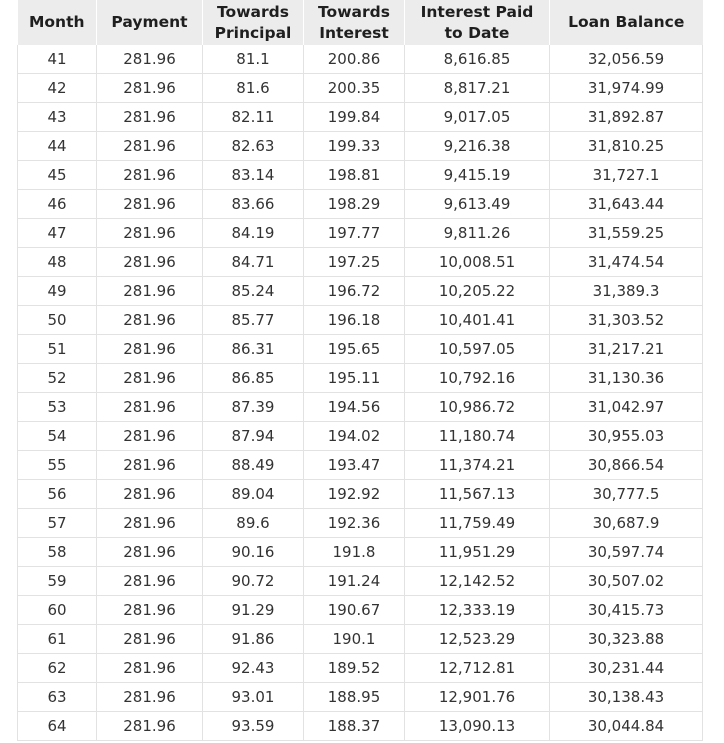 The width and height of the screenshot is (724, 743). What do you see at coordinates (477, 349) in the screenshot?
I see `interest-paid-cell: 10,597.05` at bounding box center [477, 349].